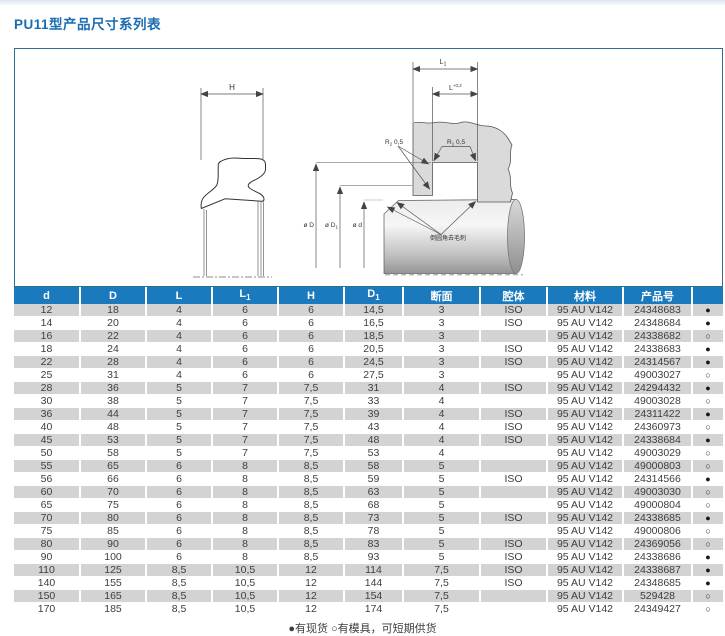  Describe the element at coordinates (368, 349) in the screenshot. I see `table-row: 18 24 4 6 6 20,5 3 ISO 95 AU V142 24338683 ●` at that location.